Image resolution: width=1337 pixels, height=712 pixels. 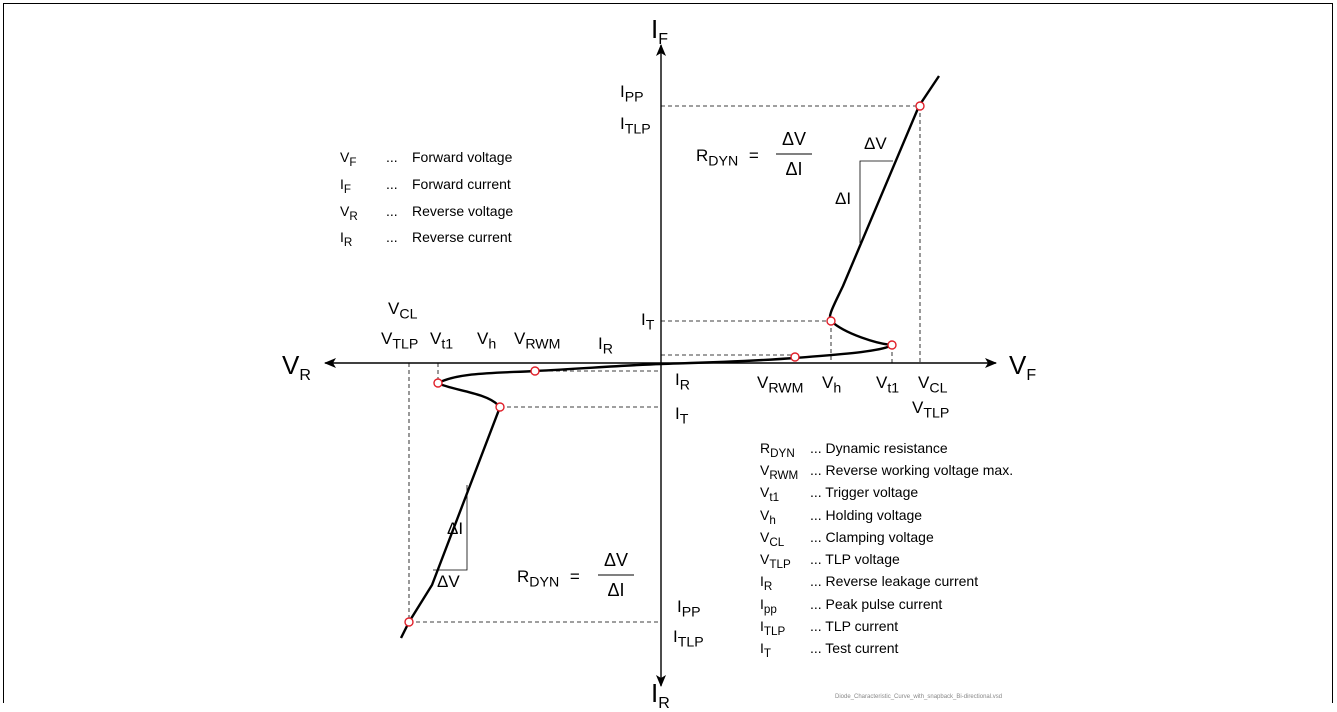 What do you see at coordinates (426, 239) in the screenshot?
I see `legend-item: IR... Reverse current` at bounding box center [426, 239].